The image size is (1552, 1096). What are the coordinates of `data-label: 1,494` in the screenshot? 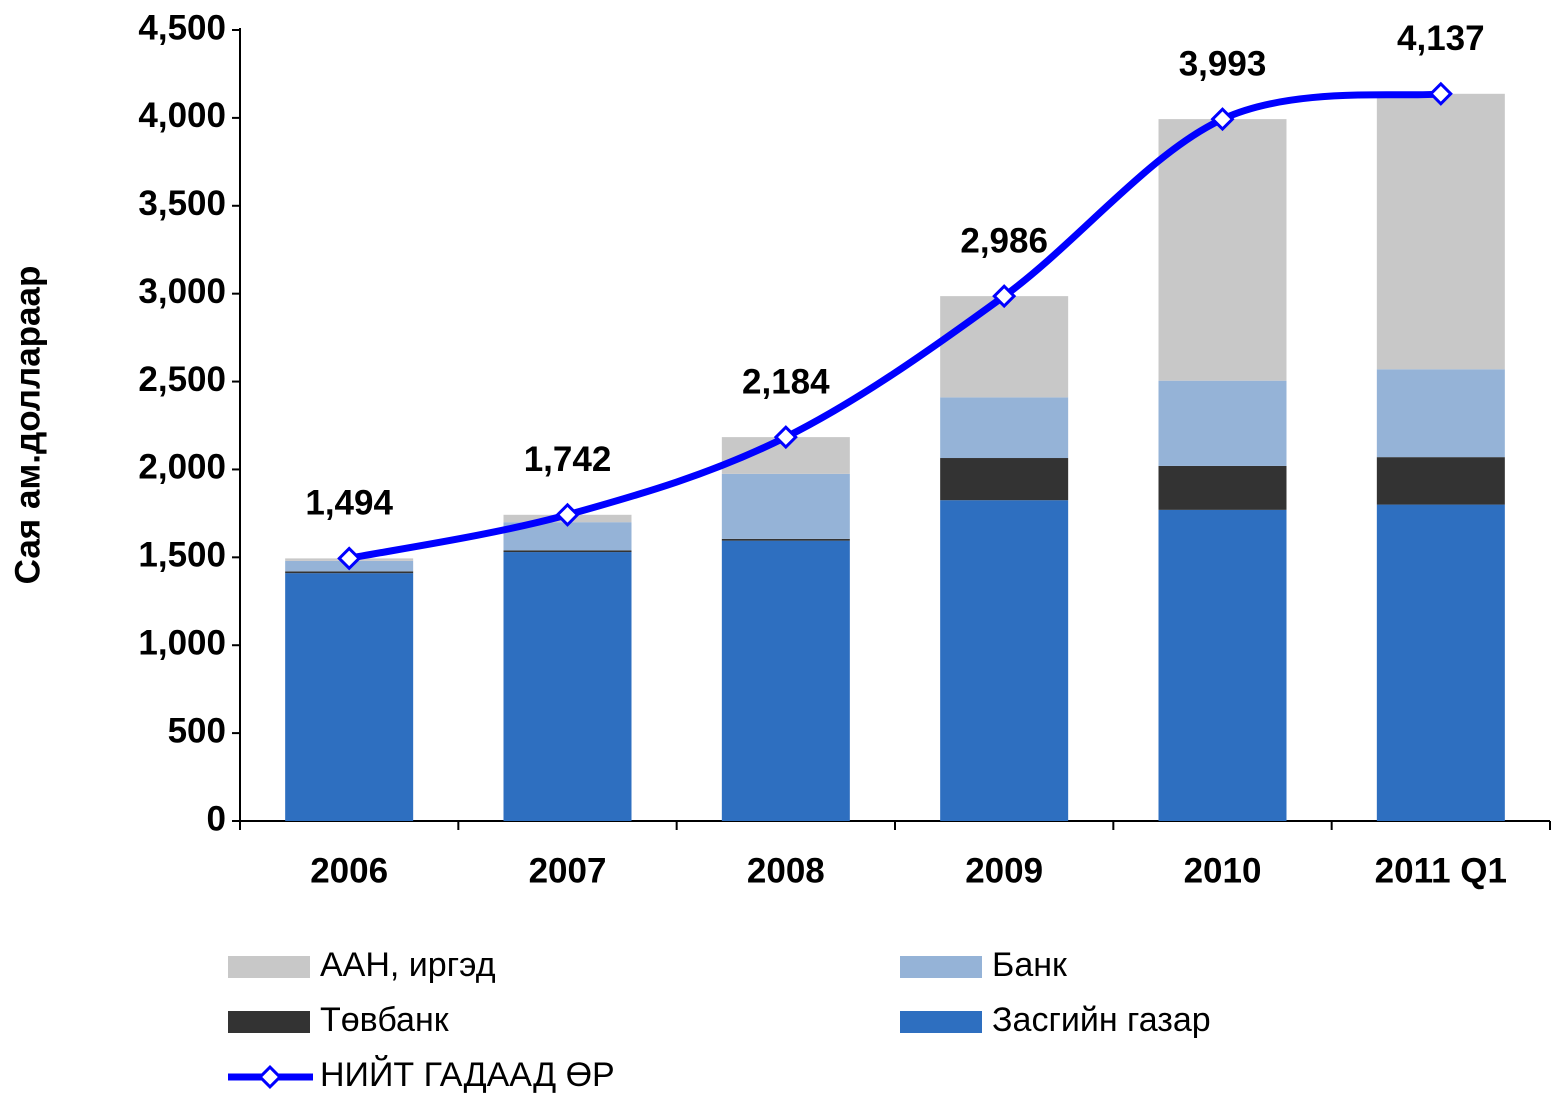 It's located at (349, 503).